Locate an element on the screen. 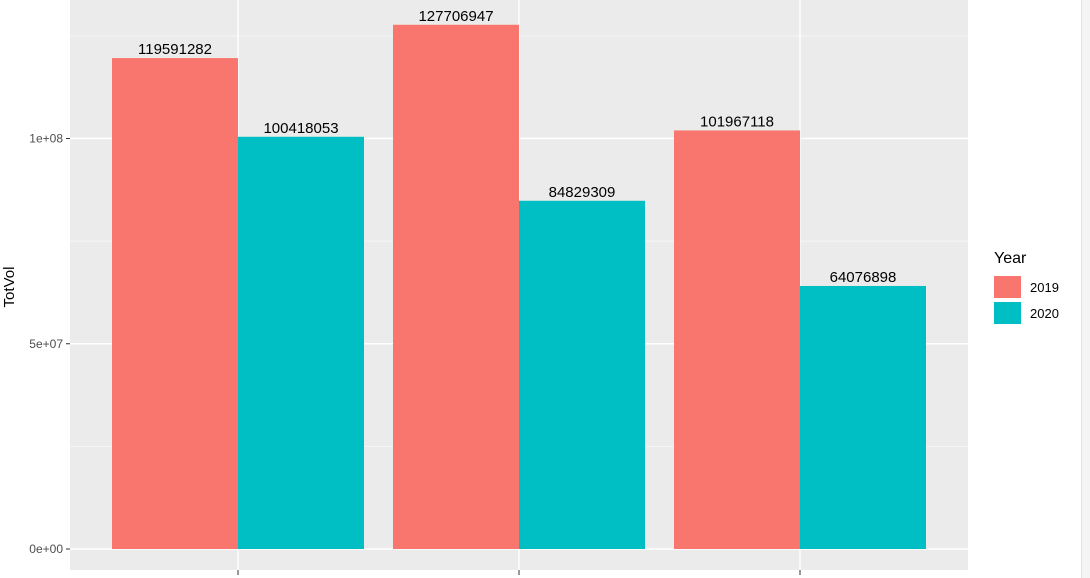 This screenshot has height=578, width=1090. y-tick-label: 5e+07 is located at coordinates (46, 344).